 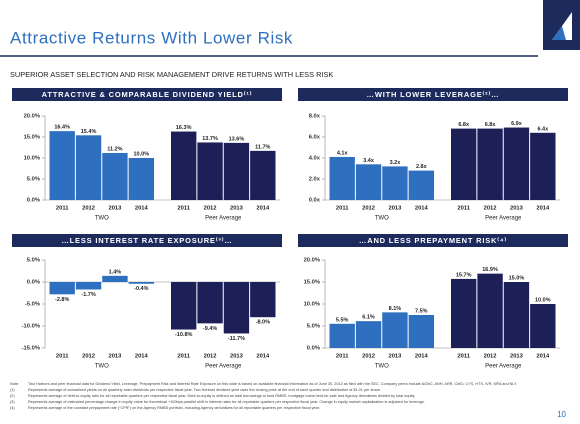 I want to click on logo-mark, so click(x=559, y=33).